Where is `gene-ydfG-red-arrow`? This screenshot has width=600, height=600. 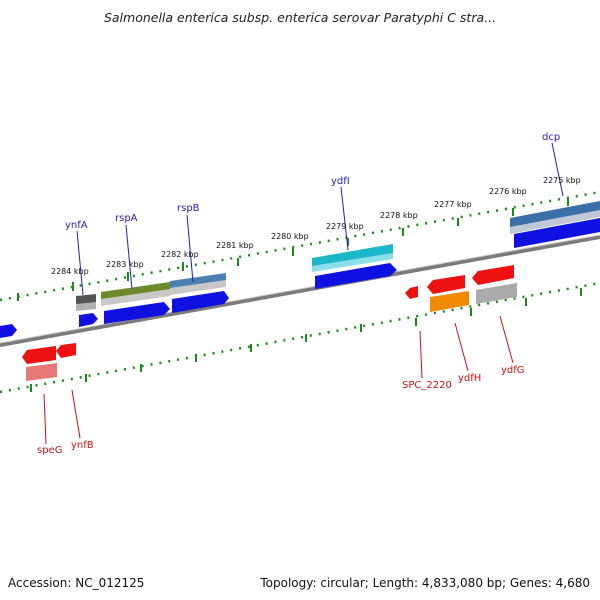
gene-ydfG-red-arrow is located at coordinates (493, 275).